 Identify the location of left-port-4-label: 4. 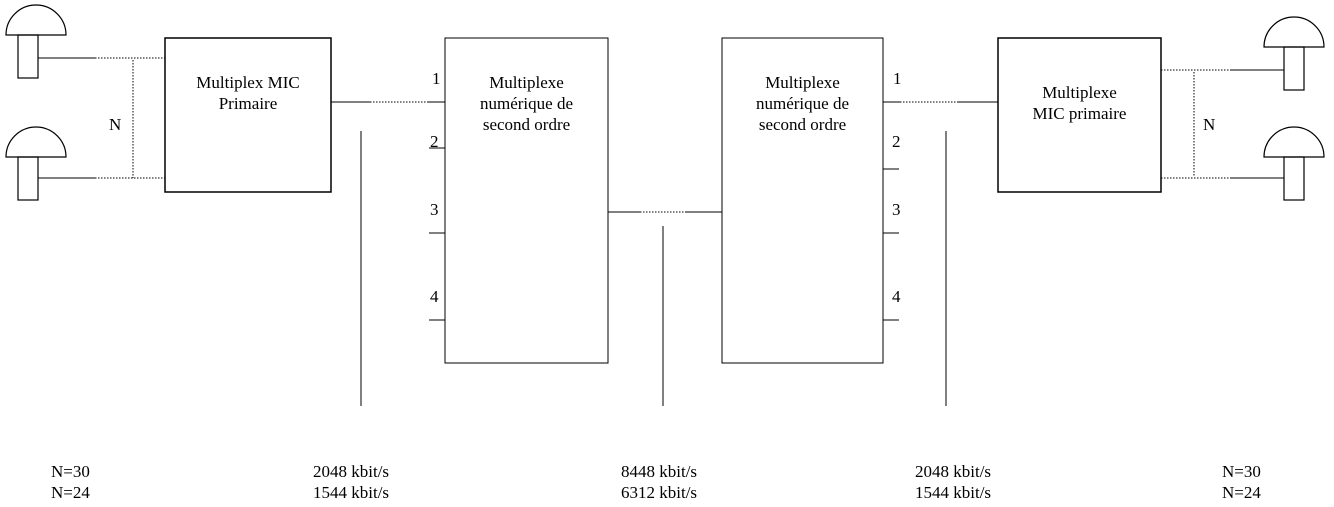
(434, 296).